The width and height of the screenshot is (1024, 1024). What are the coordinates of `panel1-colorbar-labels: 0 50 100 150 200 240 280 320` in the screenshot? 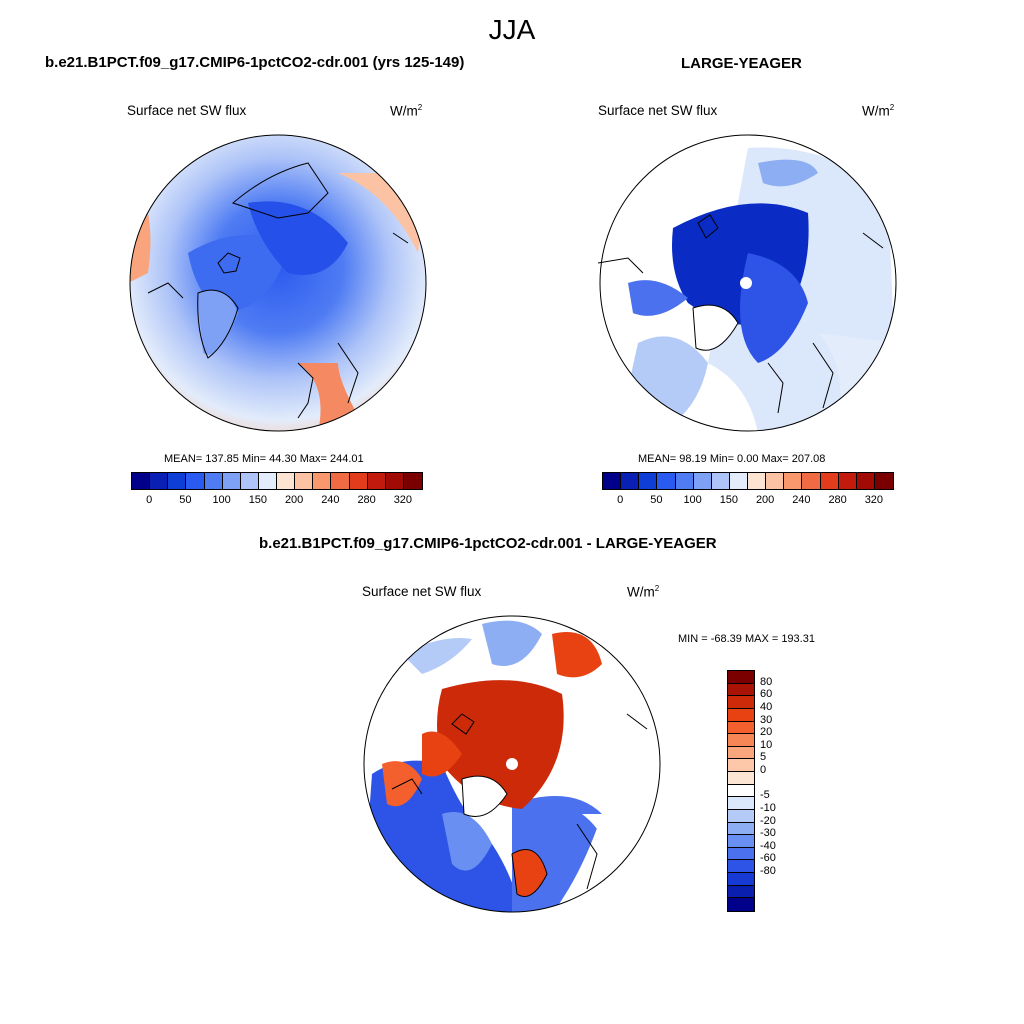 It's located at (276, 501).